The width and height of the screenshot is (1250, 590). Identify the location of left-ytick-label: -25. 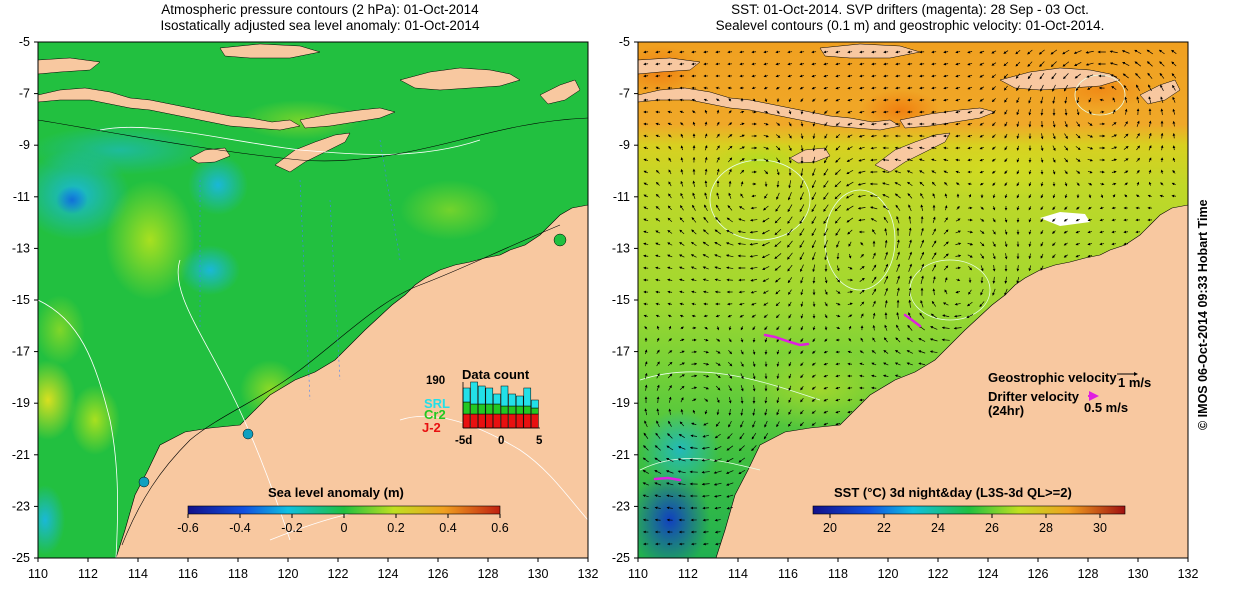
(21, 558).